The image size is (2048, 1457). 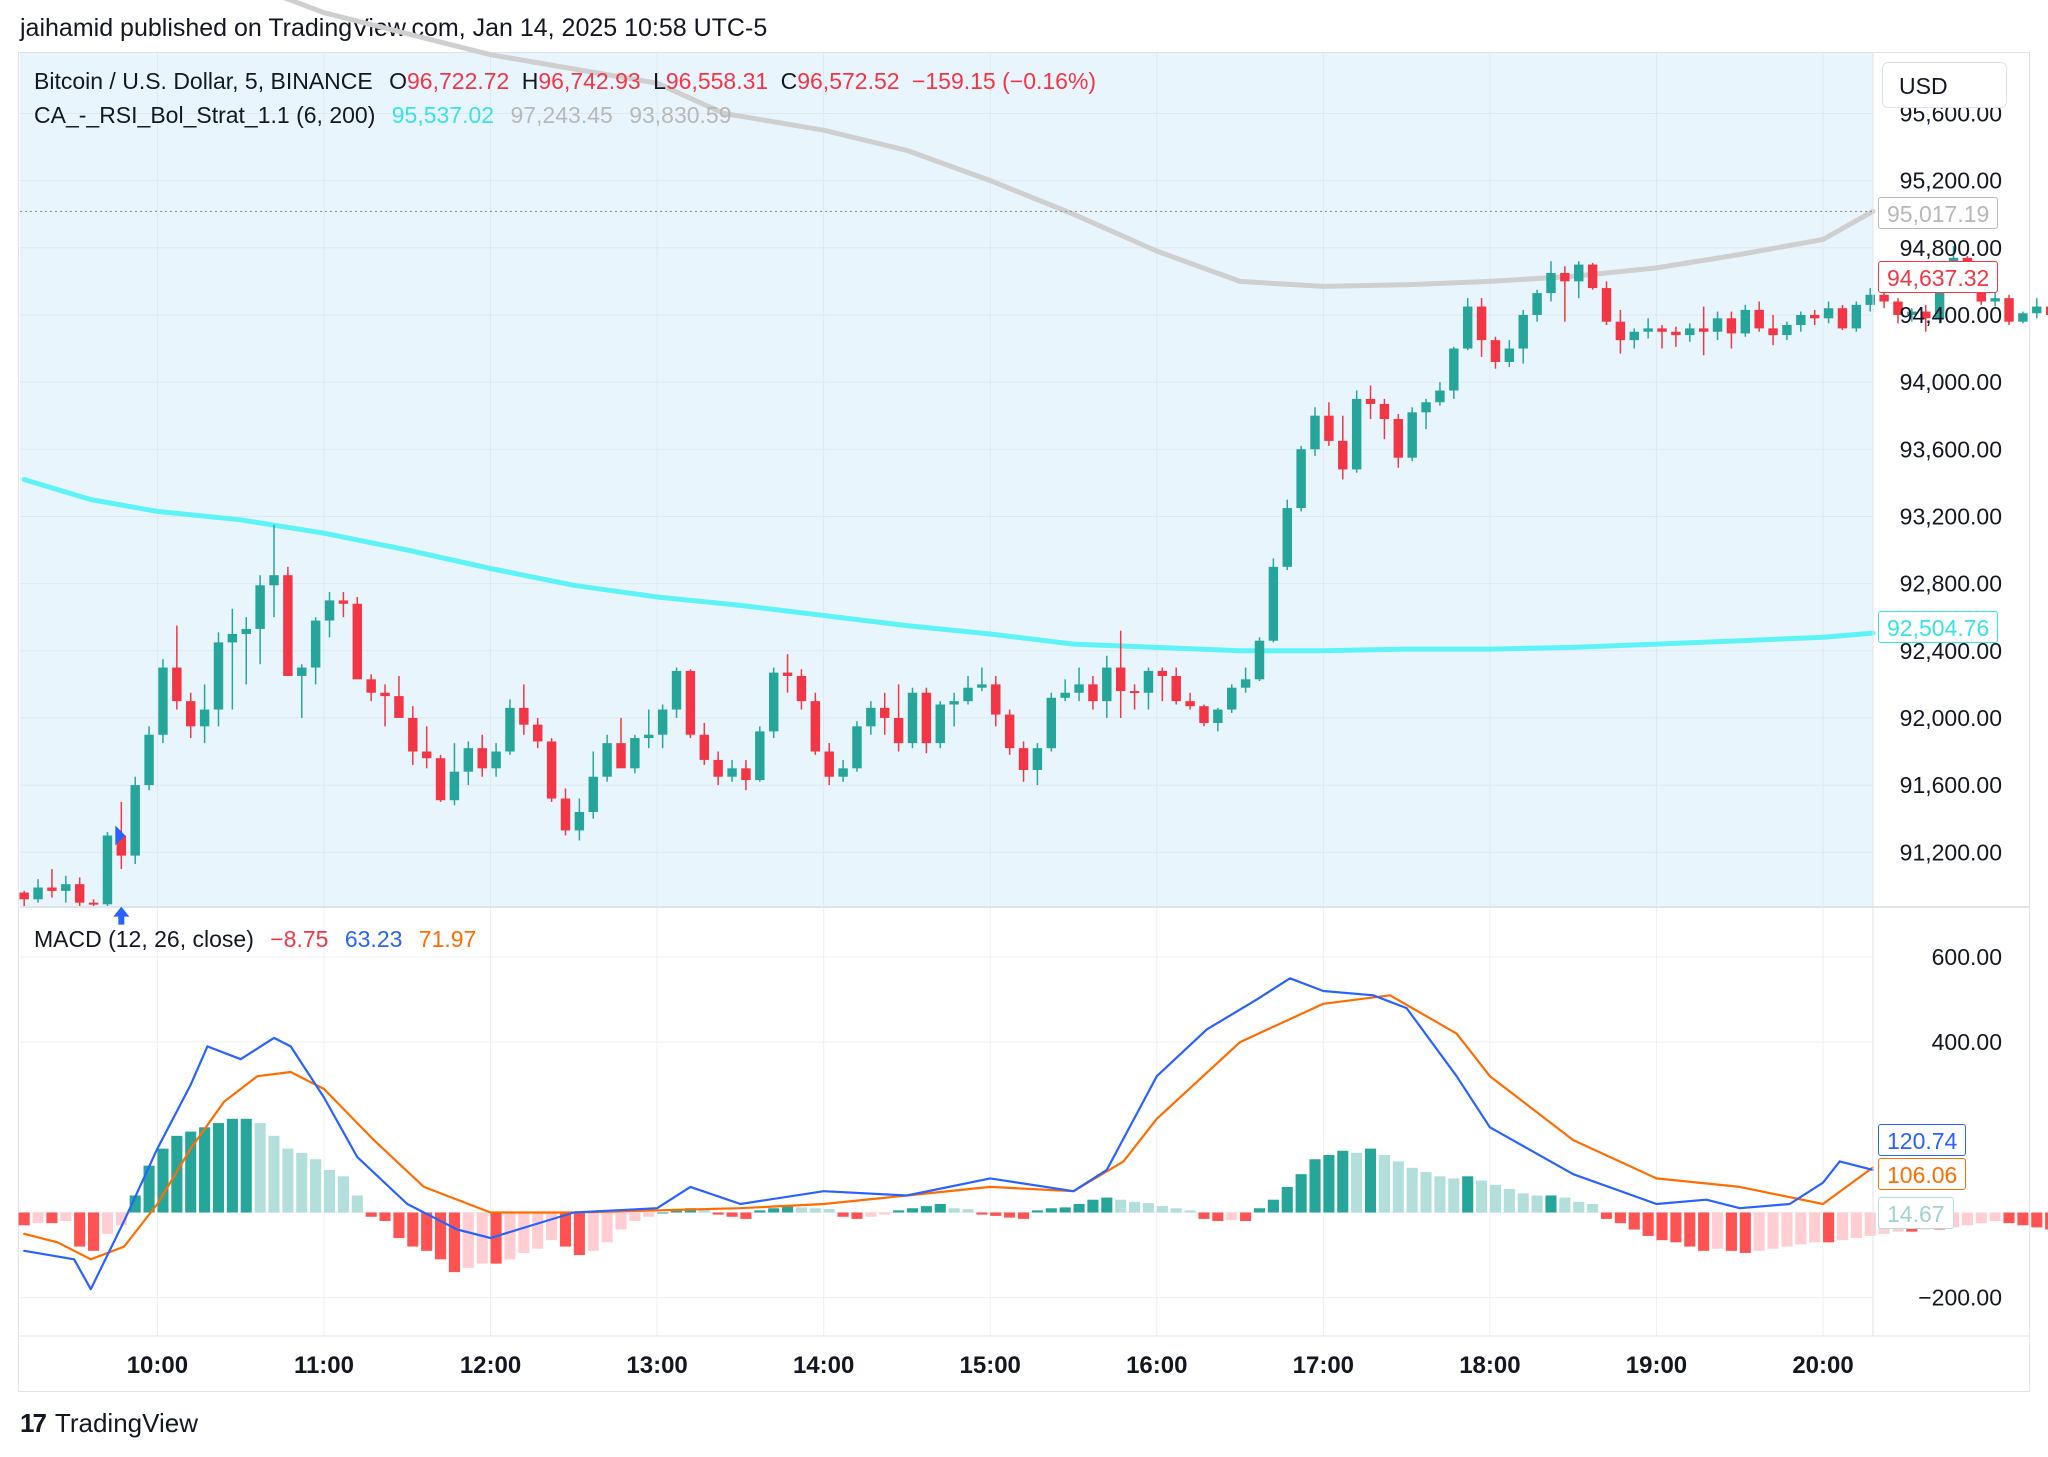 I want to click on upper-band-tag: 95,017.19, so click(x=1938, y=213).